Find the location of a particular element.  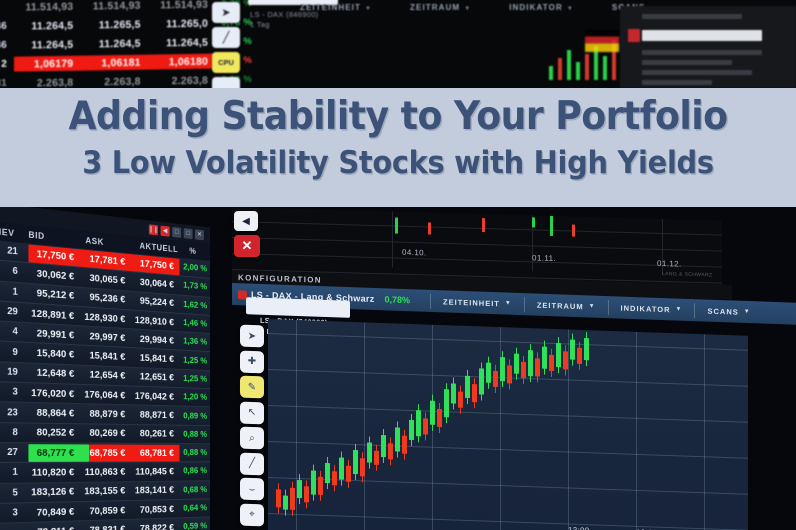

col-aktuell: AKTUELL is located at coordinates (159, 247).